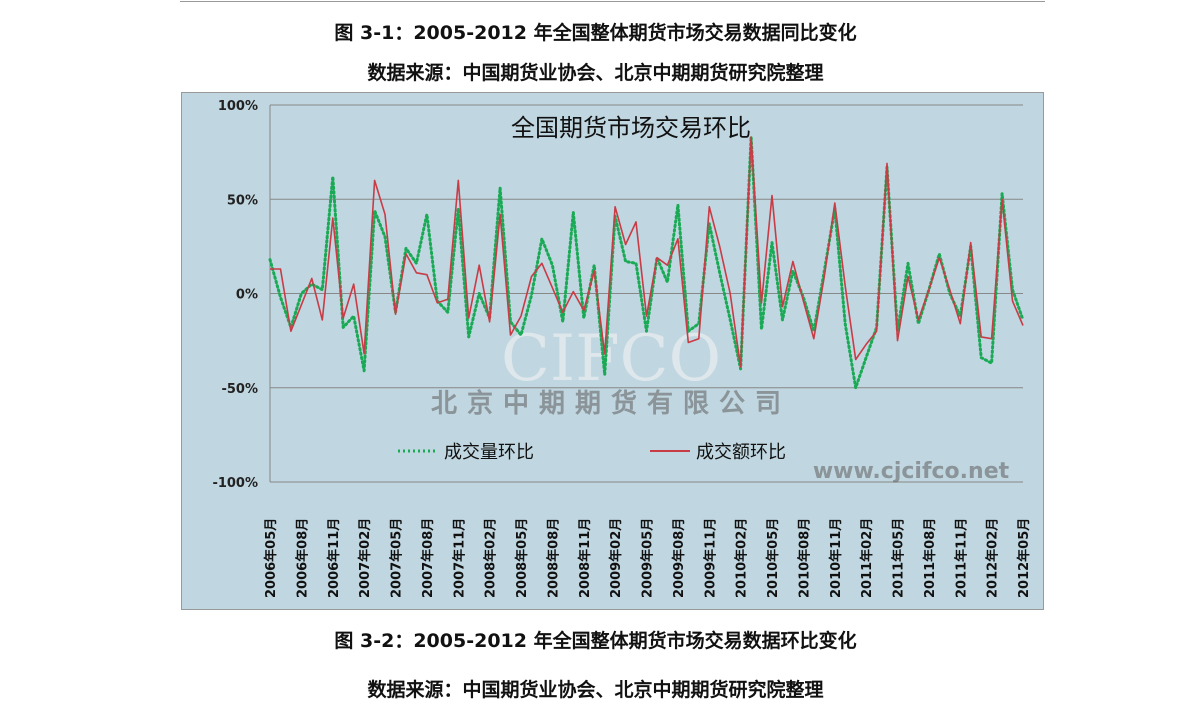 This screenshot has width=1191, height=722. Describe the element at coordinates (585, 558) in the screenshot. I see `x-tick-label: 2008年11月` at that location.